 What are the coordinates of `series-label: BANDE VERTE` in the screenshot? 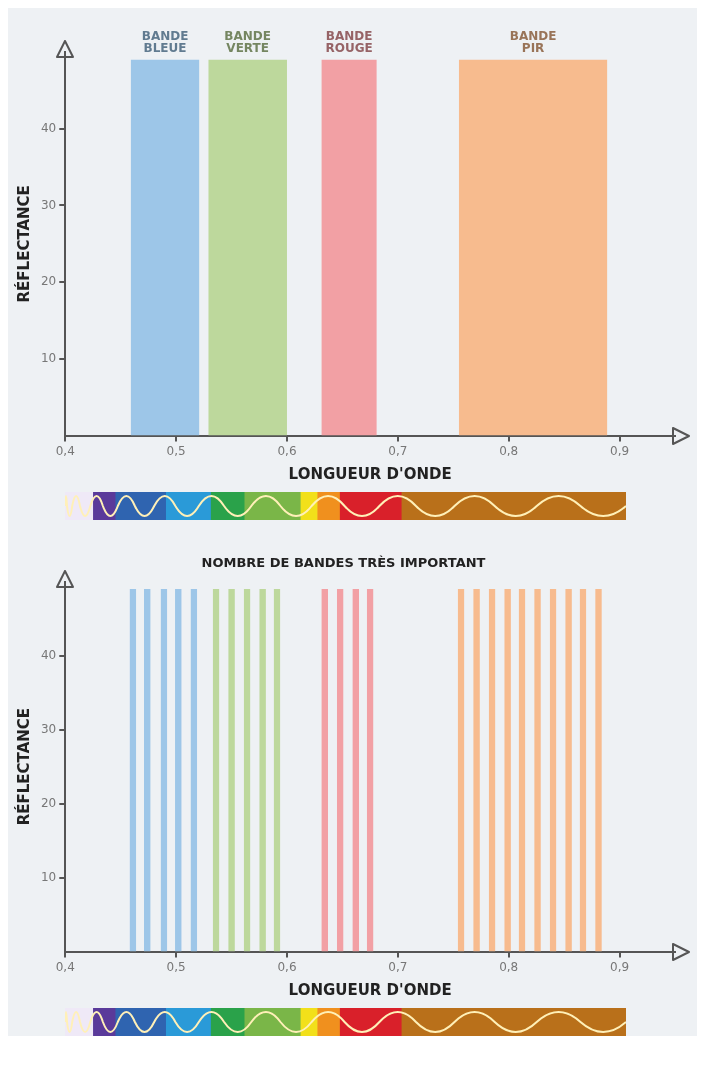 It's located at (247, 41).